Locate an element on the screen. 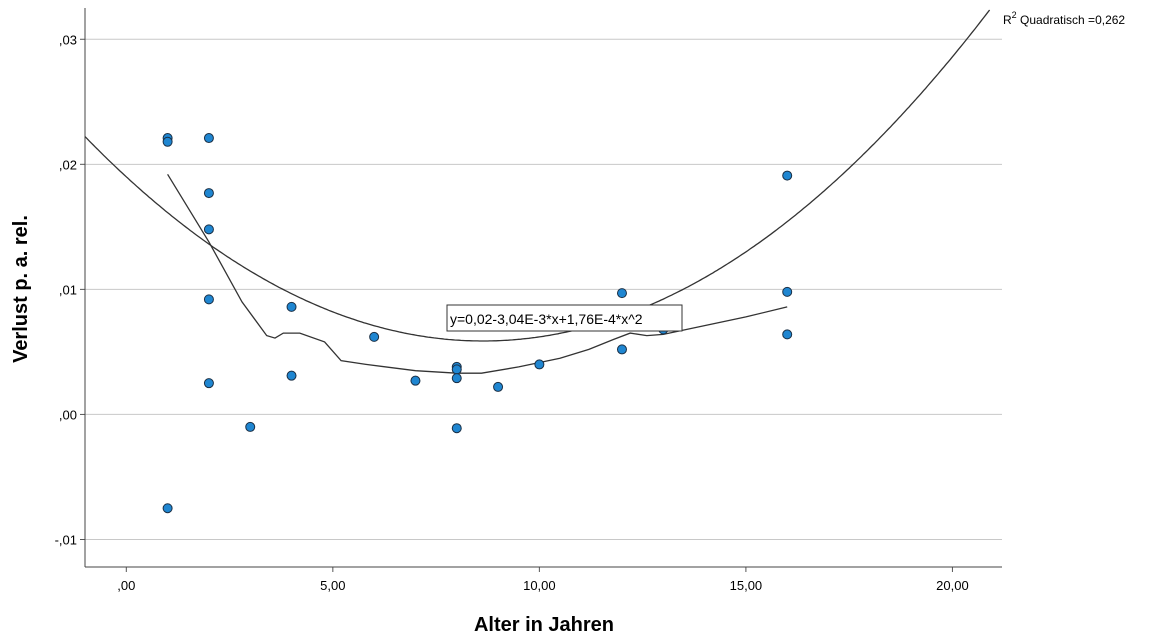  y-tick-label: ,01 is located at coordinates (68, 289).